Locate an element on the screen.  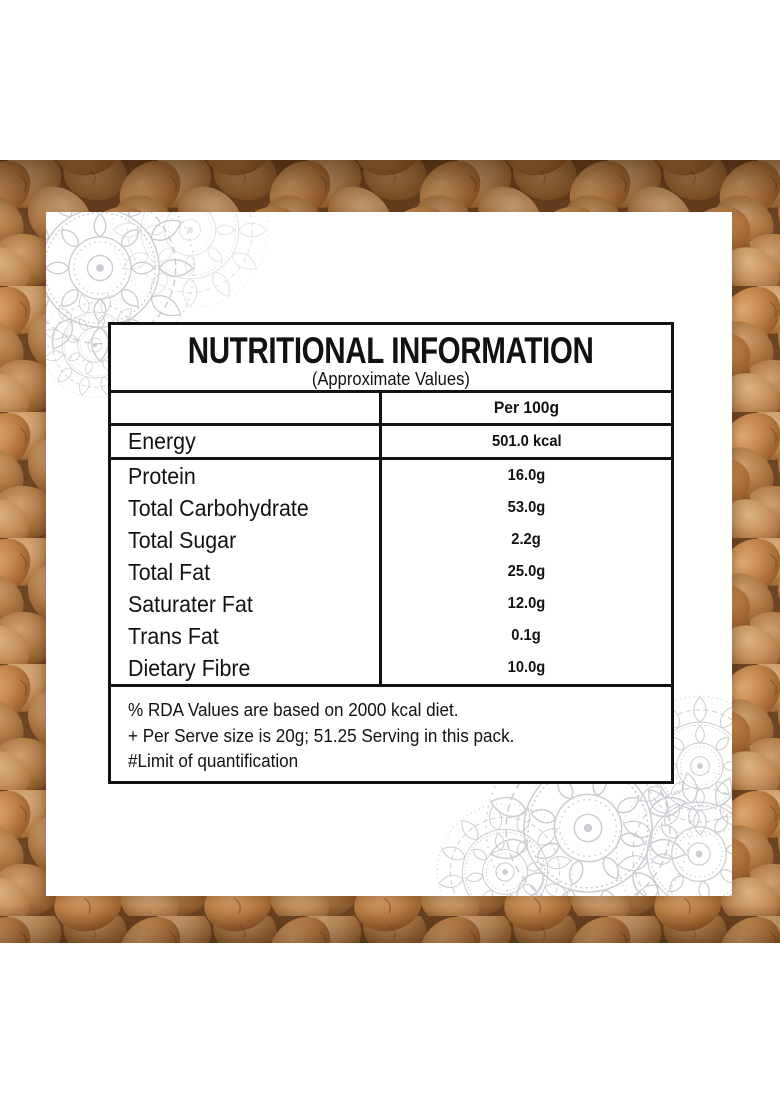
energy-value: 501.0 kcal is located at coordinates (526, 441).